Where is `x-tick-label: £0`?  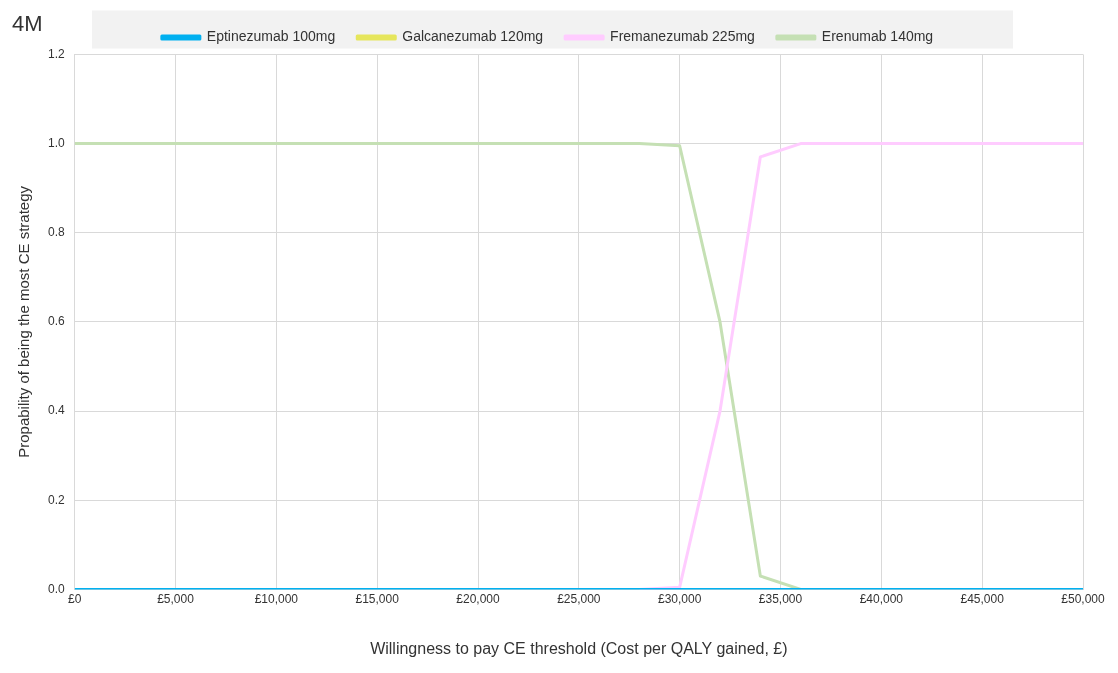 x-tick-label: £0 is located at coordinates (75, 598).